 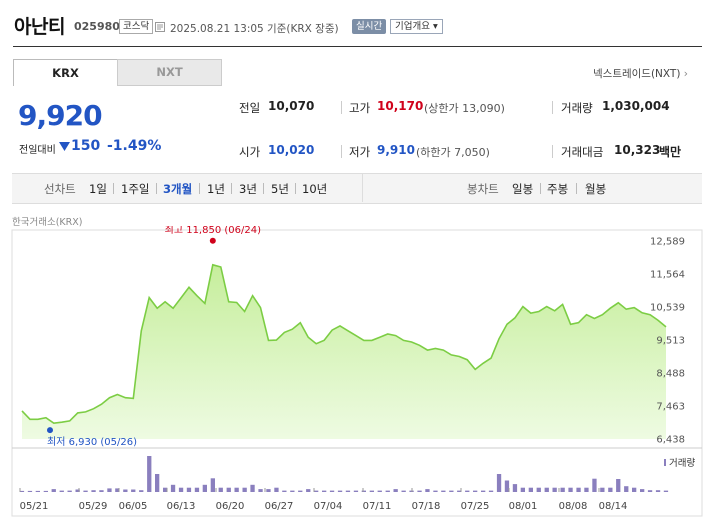 I want to click on toolbar-divider, so click(x=362, y=188).